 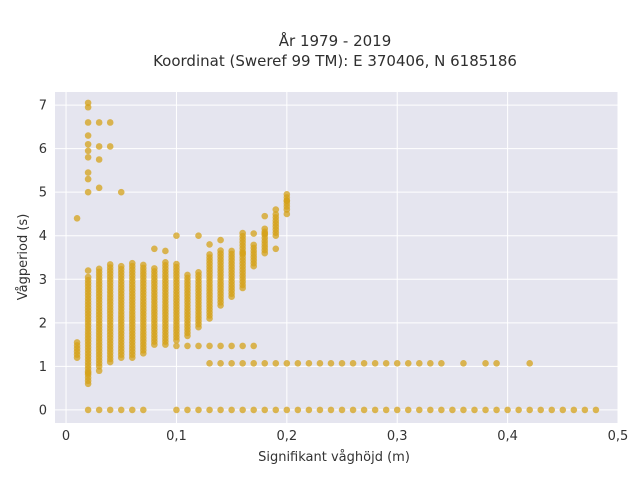 I want to click on chart-title: År 1979 - 2019, so click(x=335, y=40).